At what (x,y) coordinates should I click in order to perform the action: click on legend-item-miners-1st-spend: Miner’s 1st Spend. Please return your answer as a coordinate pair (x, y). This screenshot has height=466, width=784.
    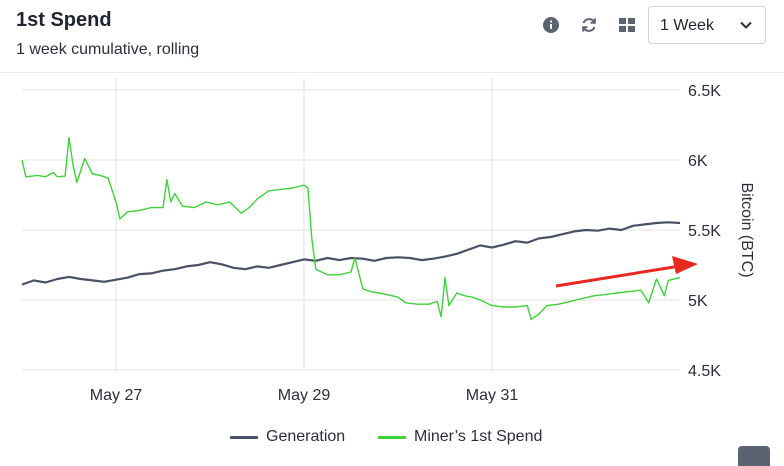
    Looking at the image, I should click on (460, 437).